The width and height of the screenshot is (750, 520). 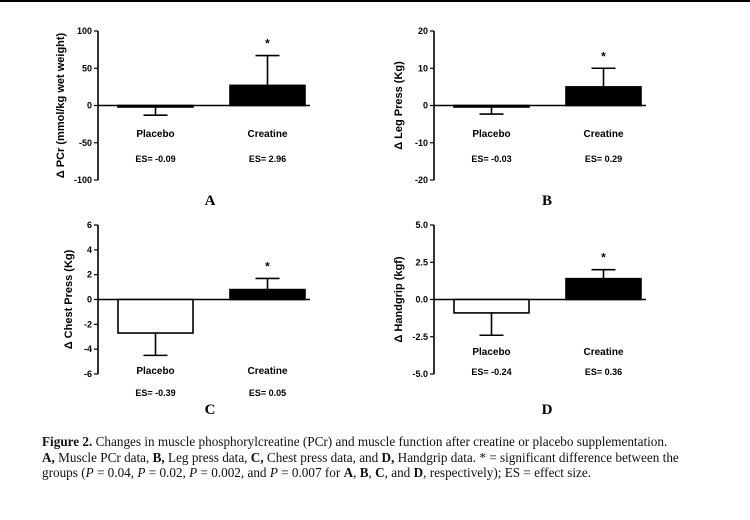 I want to click on effect-size-label: ES= -0.24, so click(x=491, y=372).